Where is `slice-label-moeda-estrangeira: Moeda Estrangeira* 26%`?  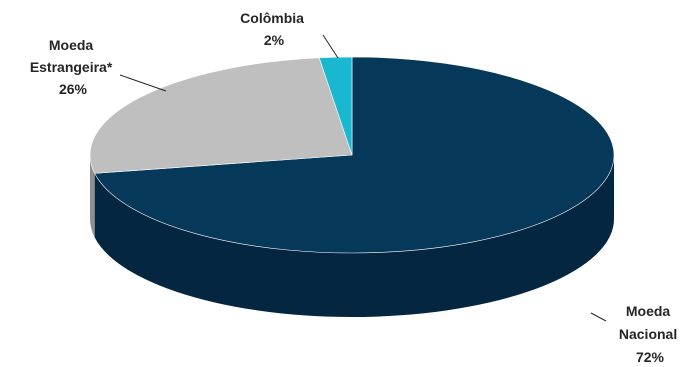 slice-label-moeda-estrangeira: Moeda Estrangeira* 26% is located at coordinates (73, 67).